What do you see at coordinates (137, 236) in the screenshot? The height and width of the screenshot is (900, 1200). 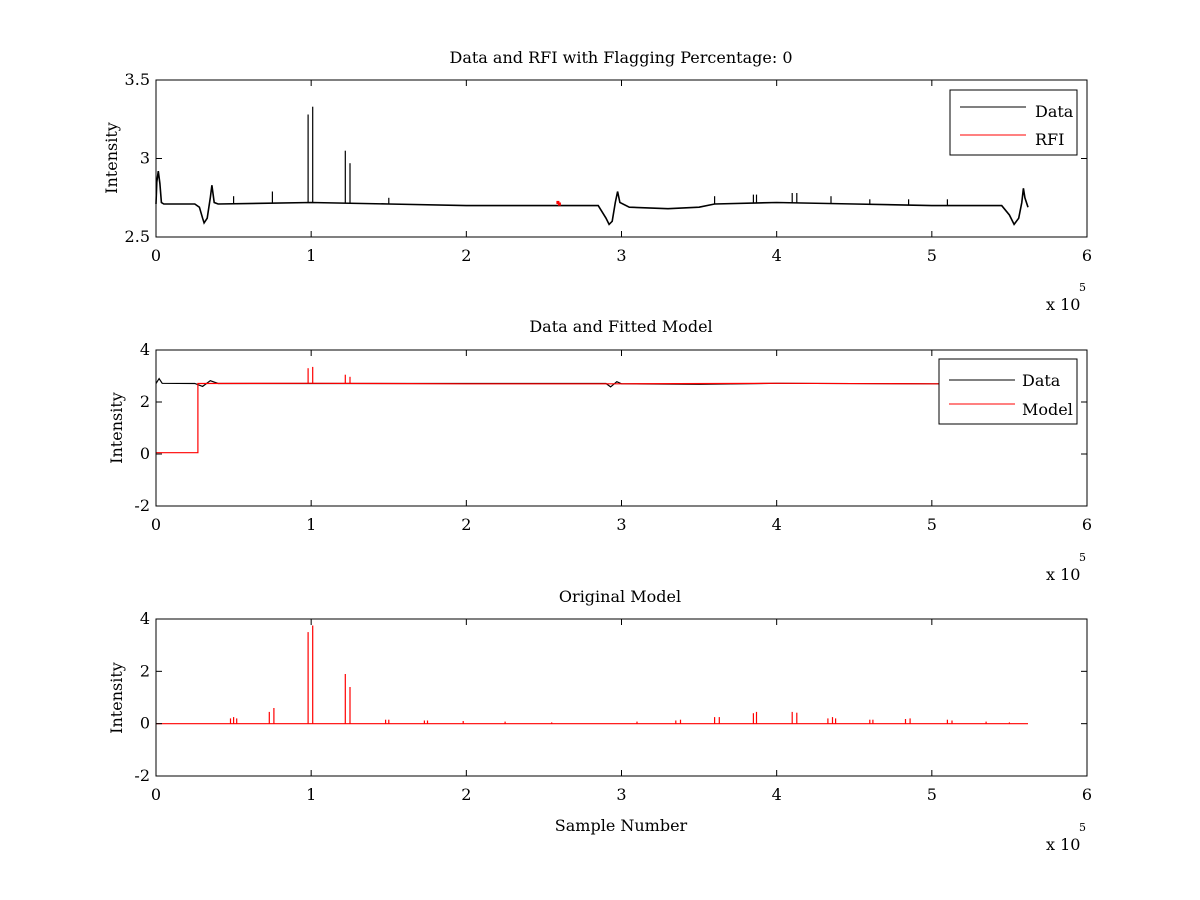 I see `y-tick-label: 2.5` at bounding box center [137, 236].